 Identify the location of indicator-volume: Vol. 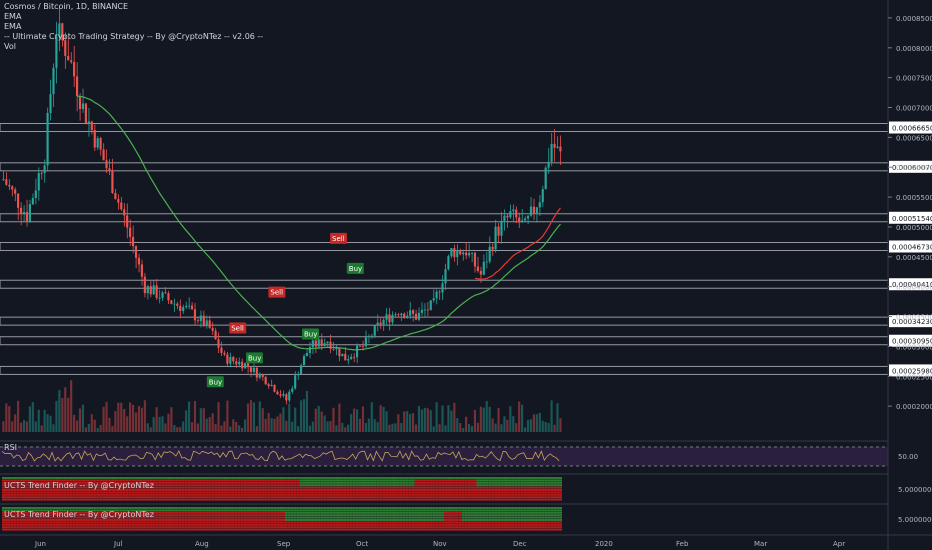
(10, 46).